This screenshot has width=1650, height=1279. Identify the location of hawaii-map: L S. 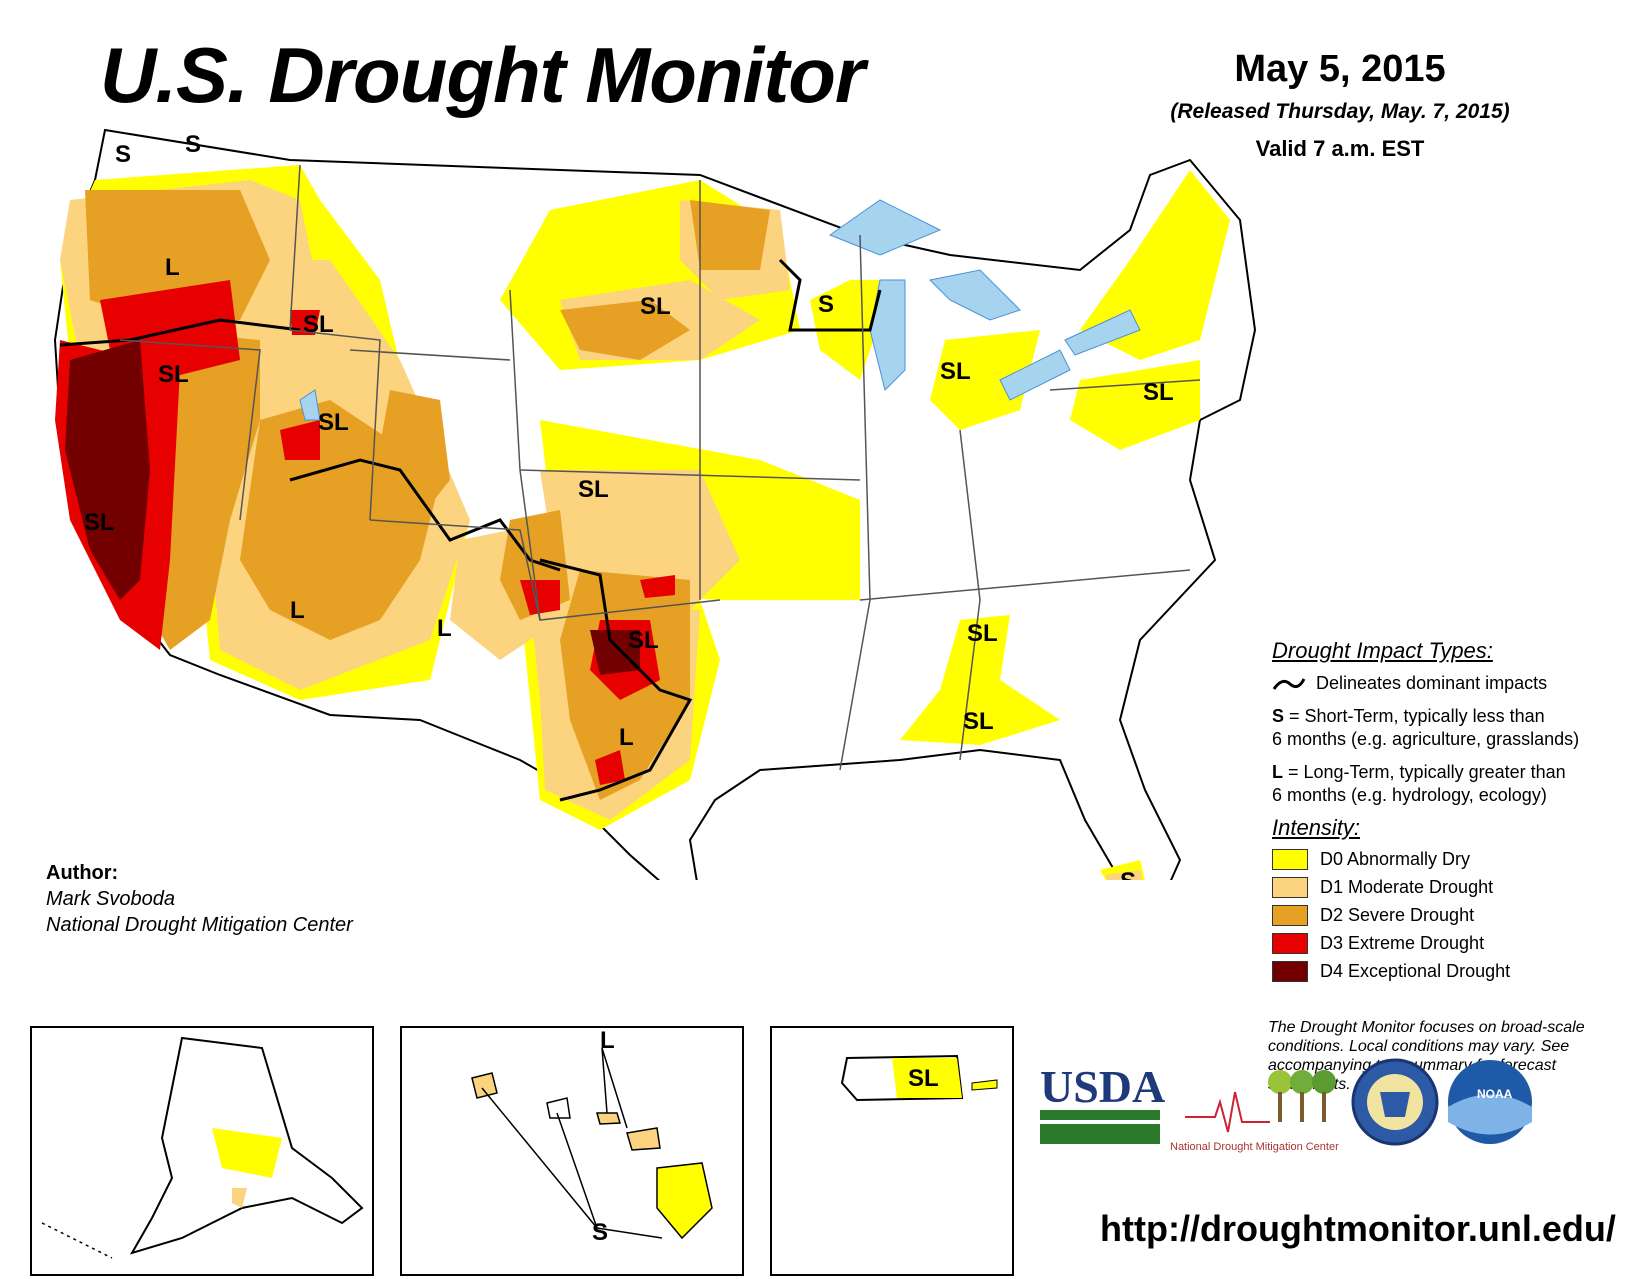
(592, 1136).